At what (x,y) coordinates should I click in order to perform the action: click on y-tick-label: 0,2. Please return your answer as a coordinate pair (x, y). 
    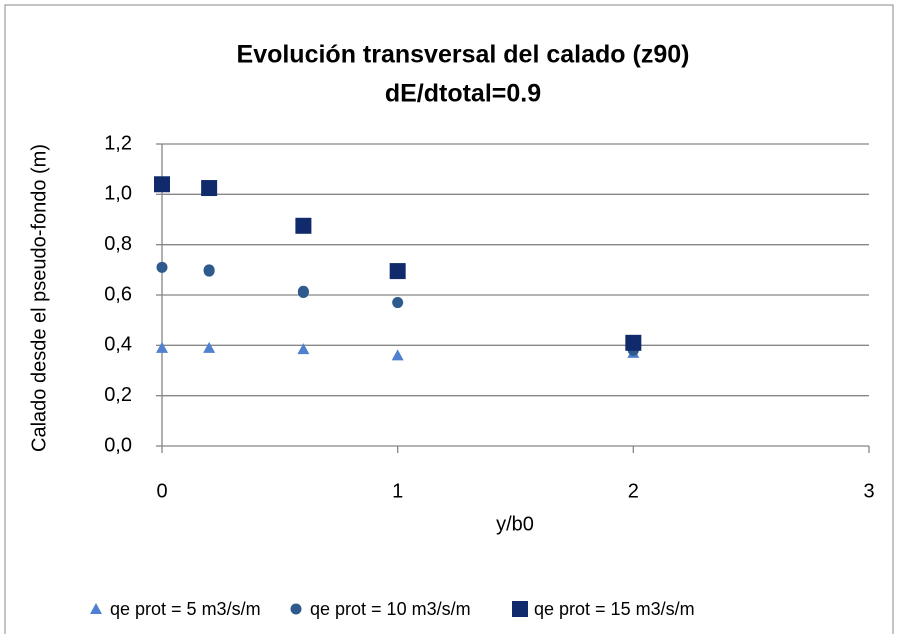
    Looking at the image, I should click on (118, 395).